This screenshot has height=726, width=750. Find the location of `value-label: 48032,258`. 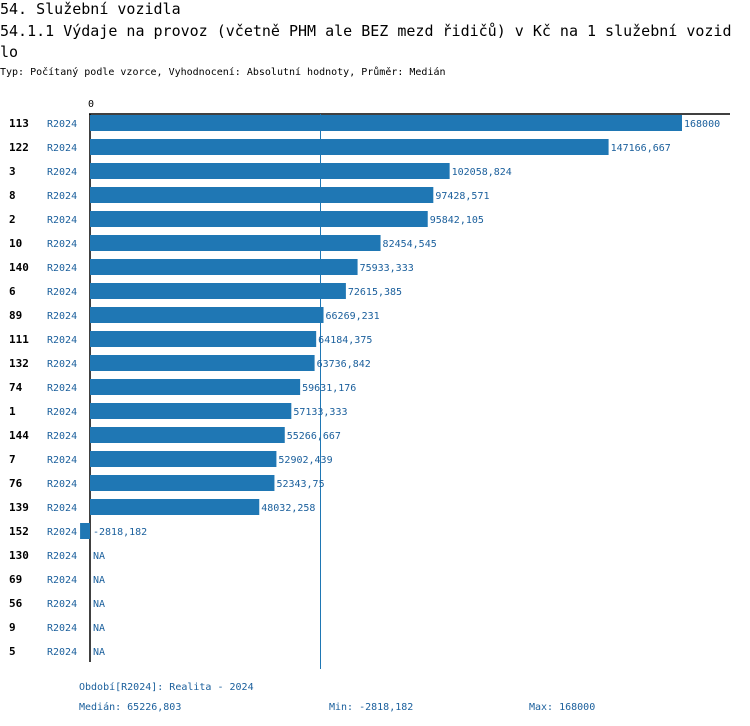

value-label: 48032,258 is located at coordinates (288, 508).